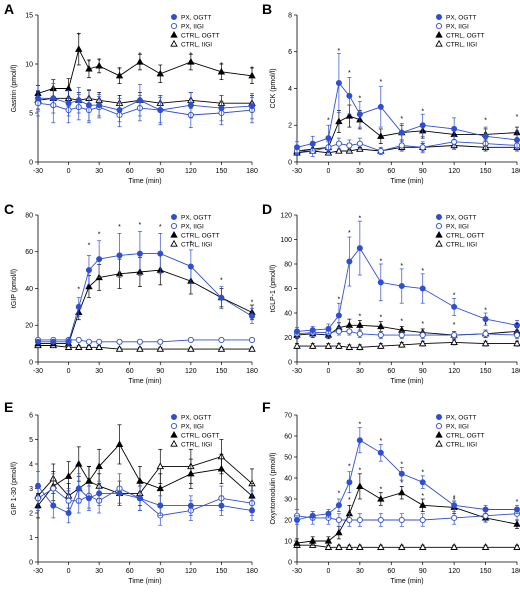 Image resolution: width=520 pixels, height=603 pixels. What do you see at coordinates (290, 15) in the screenshot?
I see `y-tick-label: 8` at bounding box center [290, 15].